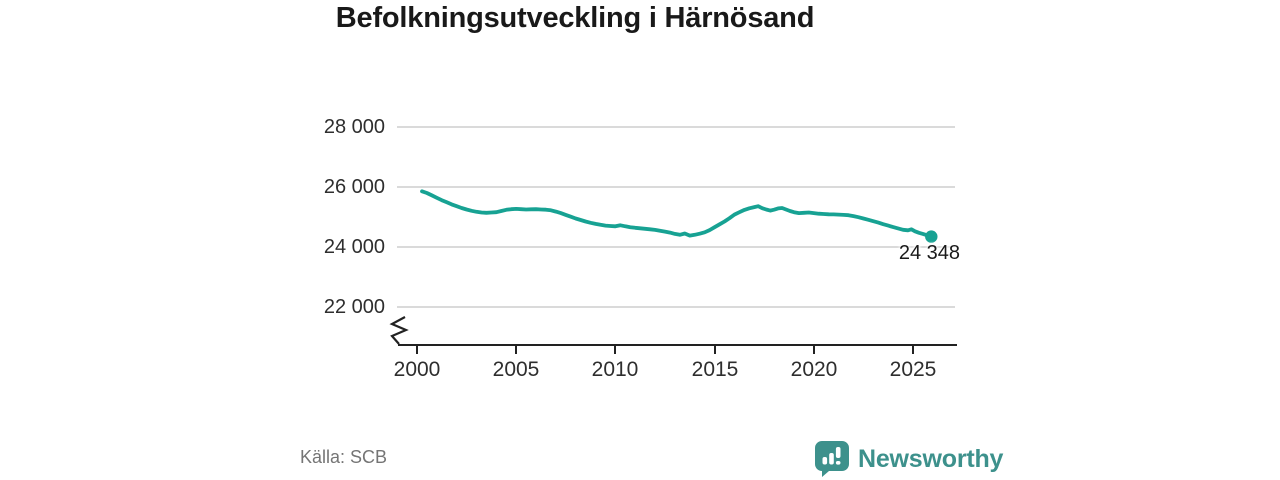 This screenshot has height=480, width=1280. I want to click on y-axis-tick-label: 26 000, so click(354, 187).